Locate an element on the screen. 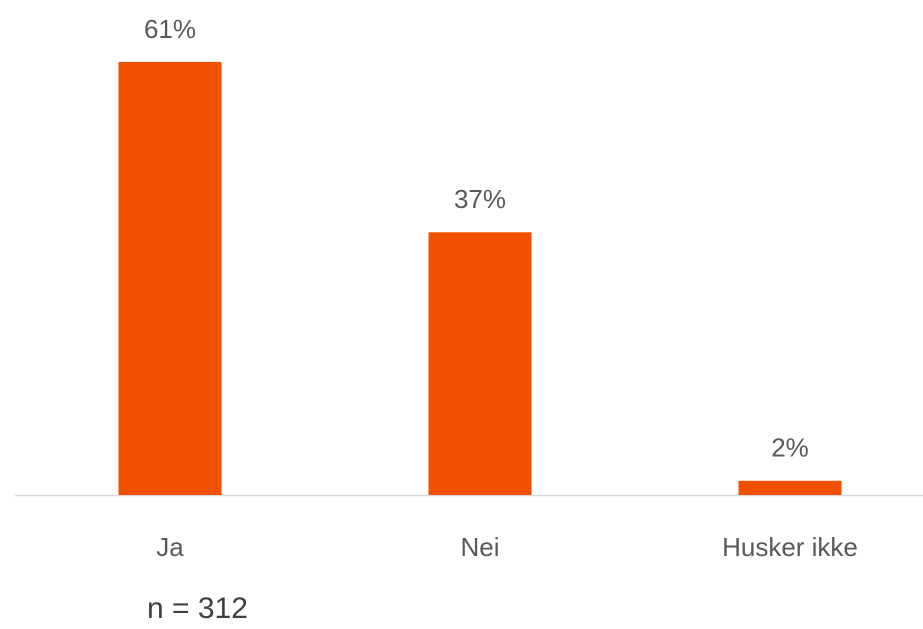  x-tick-label: Ja is located at coordinates (170, 547).